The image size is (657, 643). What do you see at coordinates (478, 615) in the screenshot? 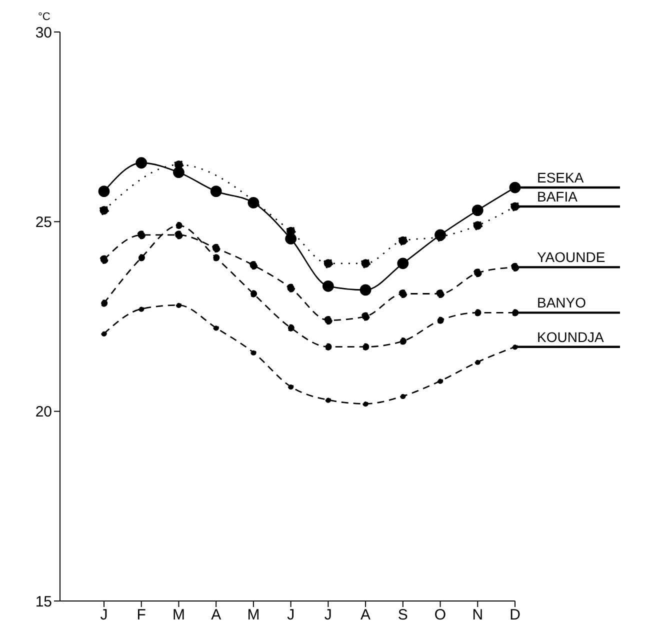
I see `x-tick-label: N` at bounding box center [478, 615].